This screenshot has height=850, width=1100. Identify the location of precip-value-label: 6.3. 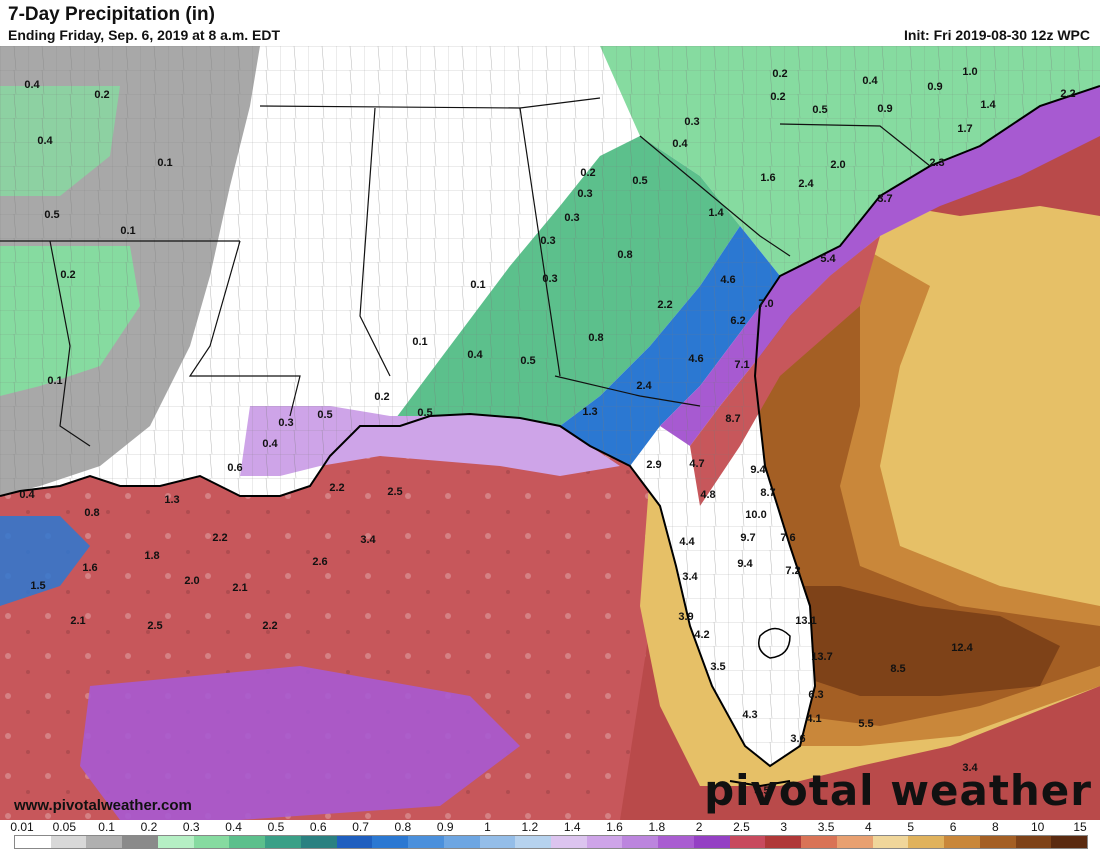
(815, 695).